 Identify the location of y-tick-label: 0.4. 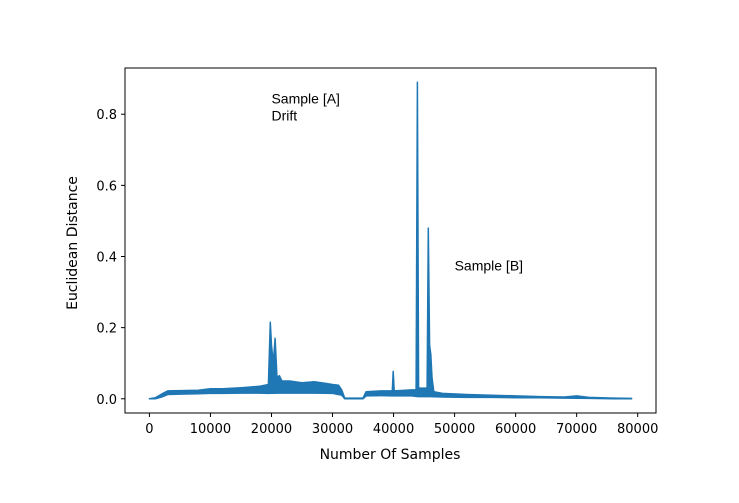
(106, 258).